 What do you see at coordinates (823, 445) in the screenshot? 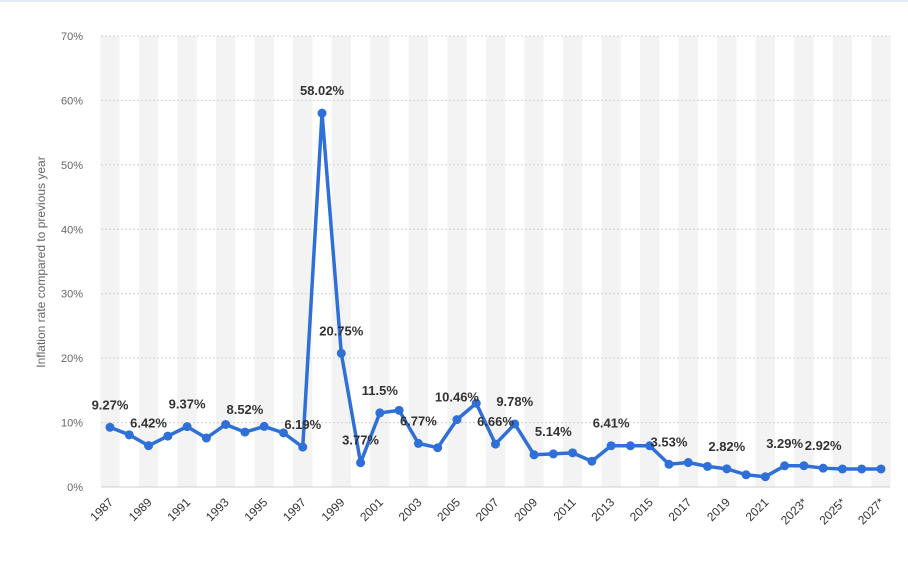
I see `data-label-2024*: 2.92%` at bounding box center [823, 445].